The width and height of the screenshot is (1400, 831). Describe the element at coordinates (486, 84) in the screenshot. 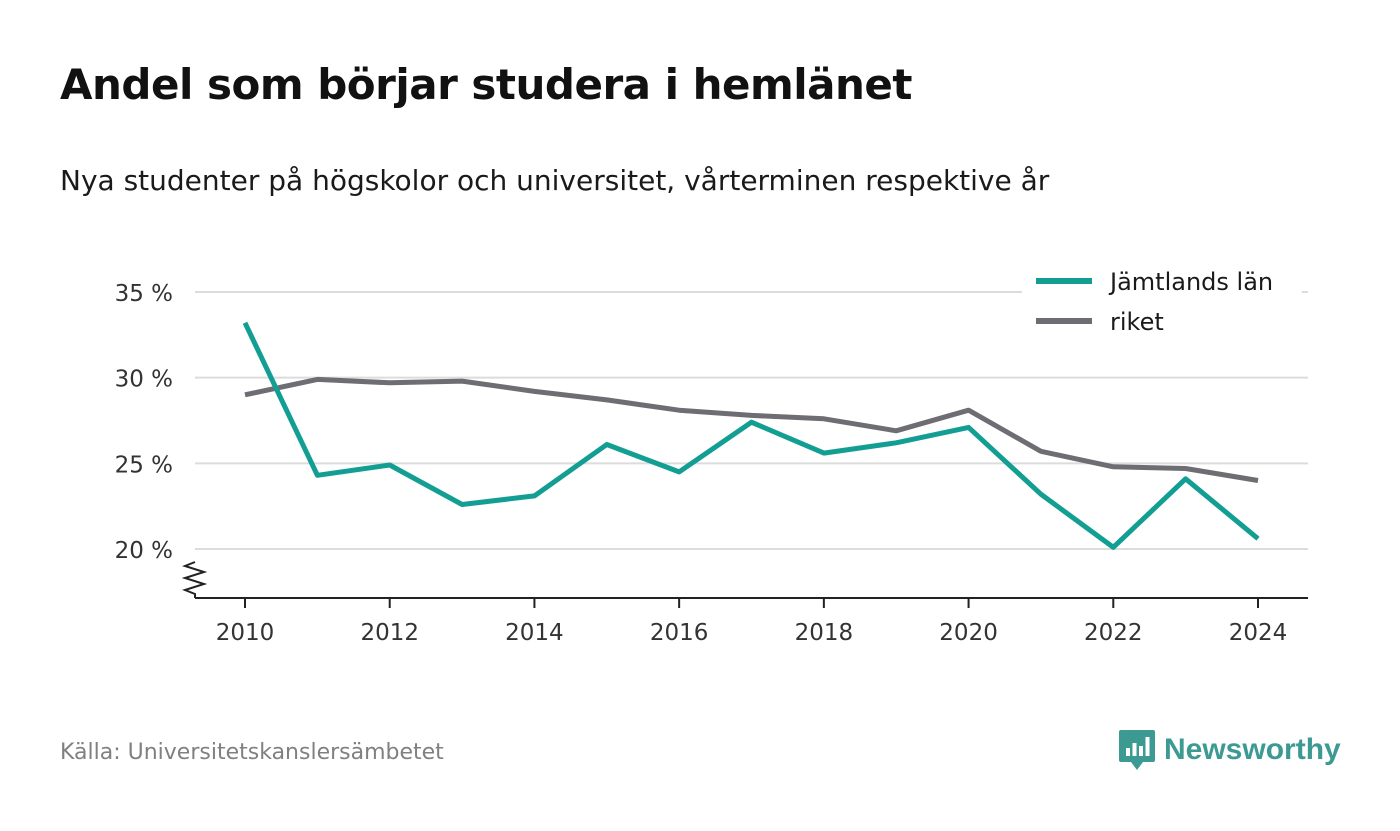

I see `chart-title: Andel som börjar studera i hemlänet` at that location.